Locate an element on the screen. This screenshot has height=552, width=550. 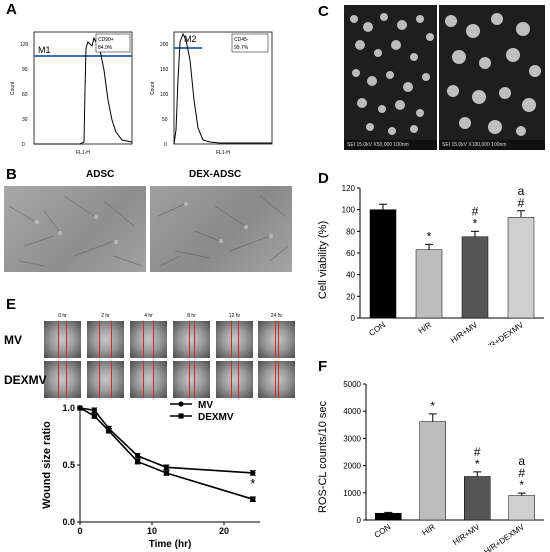
micrograph-adsc is located at coordinates (75, 229).